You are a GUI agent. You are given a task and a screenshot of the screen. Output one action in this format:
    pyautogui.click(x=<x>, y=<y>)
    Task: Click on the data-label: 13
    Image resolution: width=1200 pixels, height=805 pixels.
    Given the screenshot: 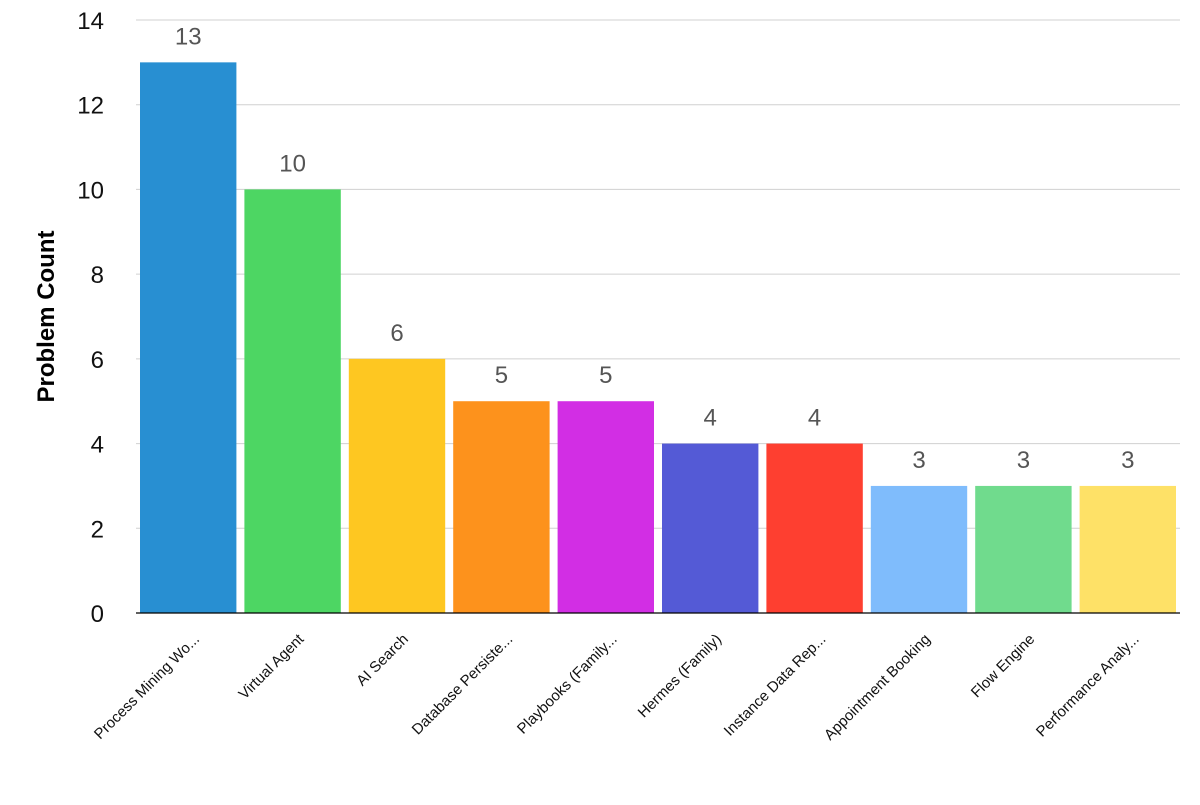 What is the action you would take?
    pyautogui.click(x=188, y=36)
    